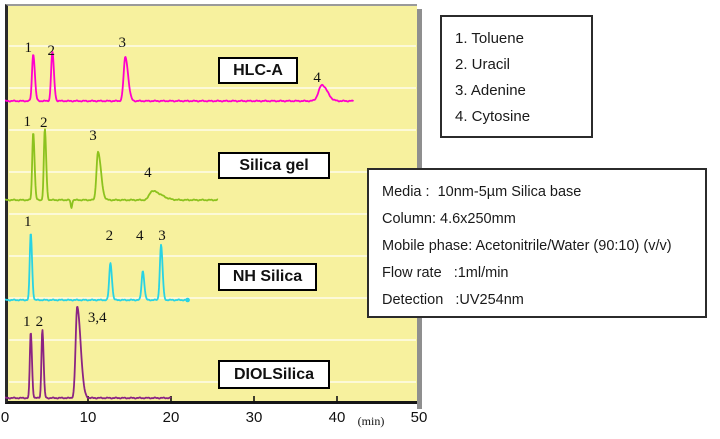  What do you see at coordinates (482, 192) in the screenshot?
I see `info-line: Media : 10nm-5µm Silica base` at bounding box center [482, 192].